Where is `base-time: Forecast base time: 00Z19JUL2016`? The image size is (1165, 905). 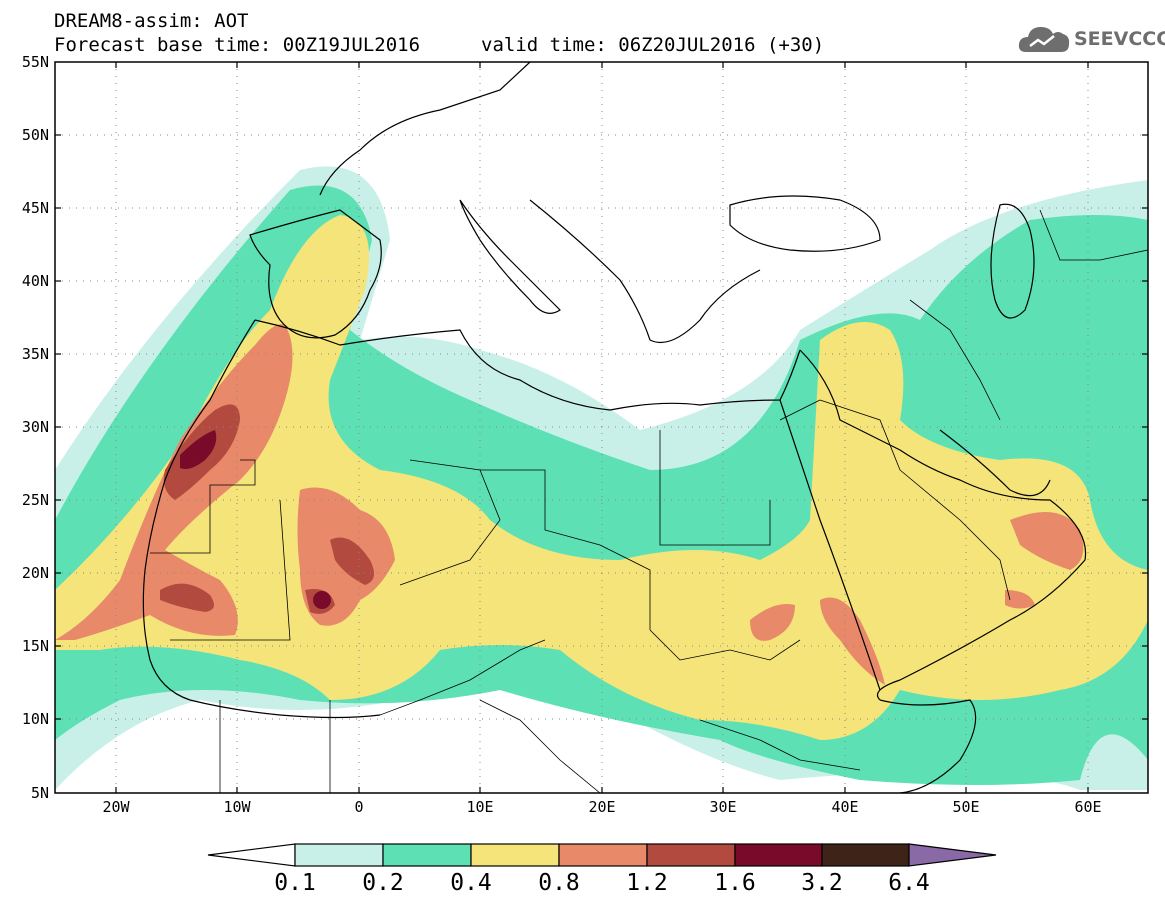
base-time: Forecast base time: 00Z19JUL2016 is located at coordinates (237, 45).